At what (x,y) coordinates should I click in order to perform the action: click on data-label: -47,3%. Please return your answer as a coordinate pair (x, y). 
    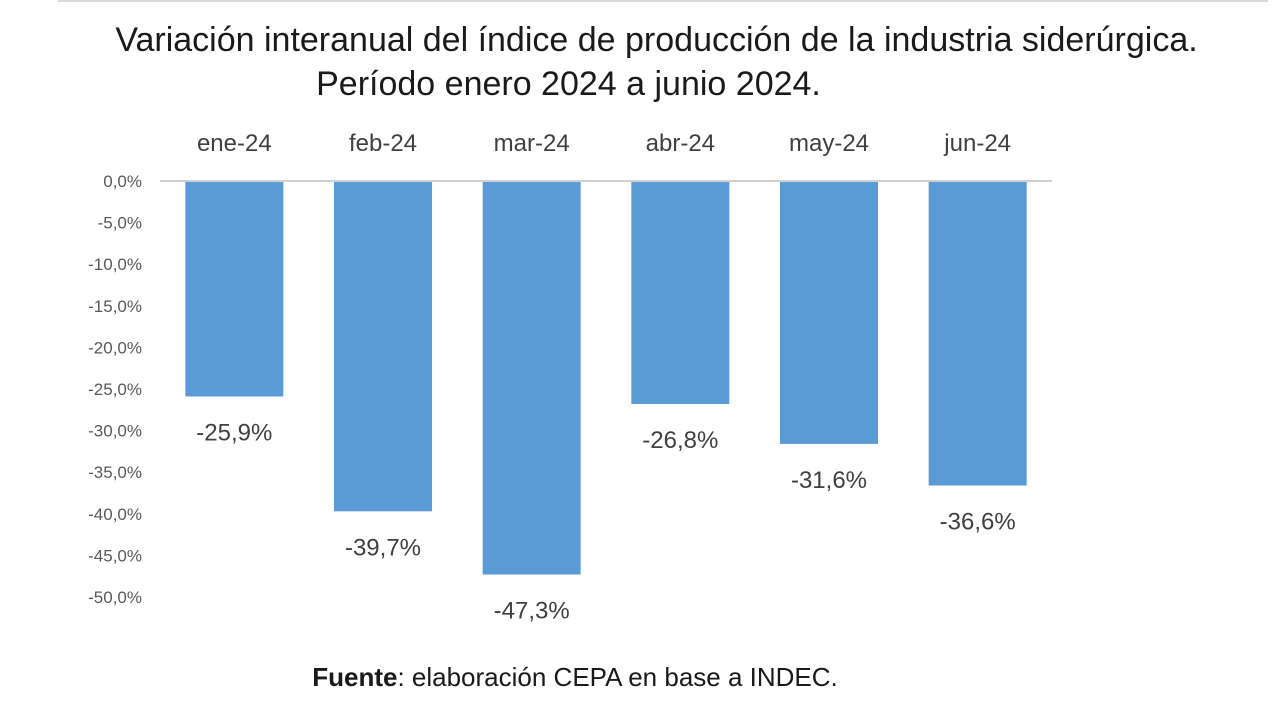
    Looking at the image, I should click on (532, 611).